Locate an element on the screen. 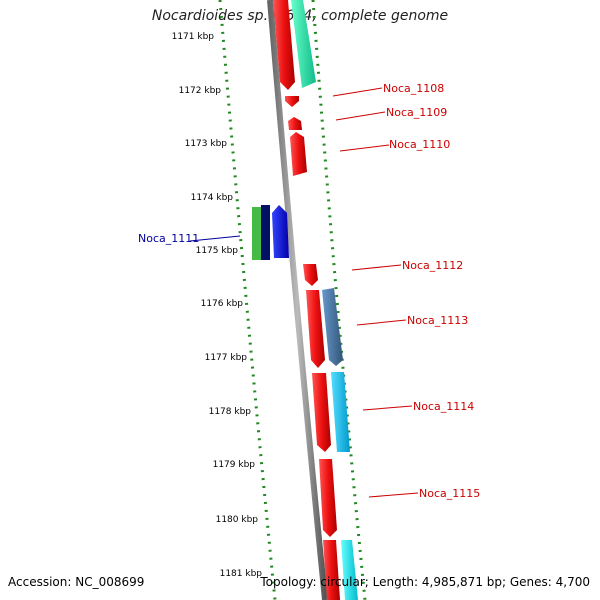  gene-feature-cyan-bottom is located at coordinates (349, 570).